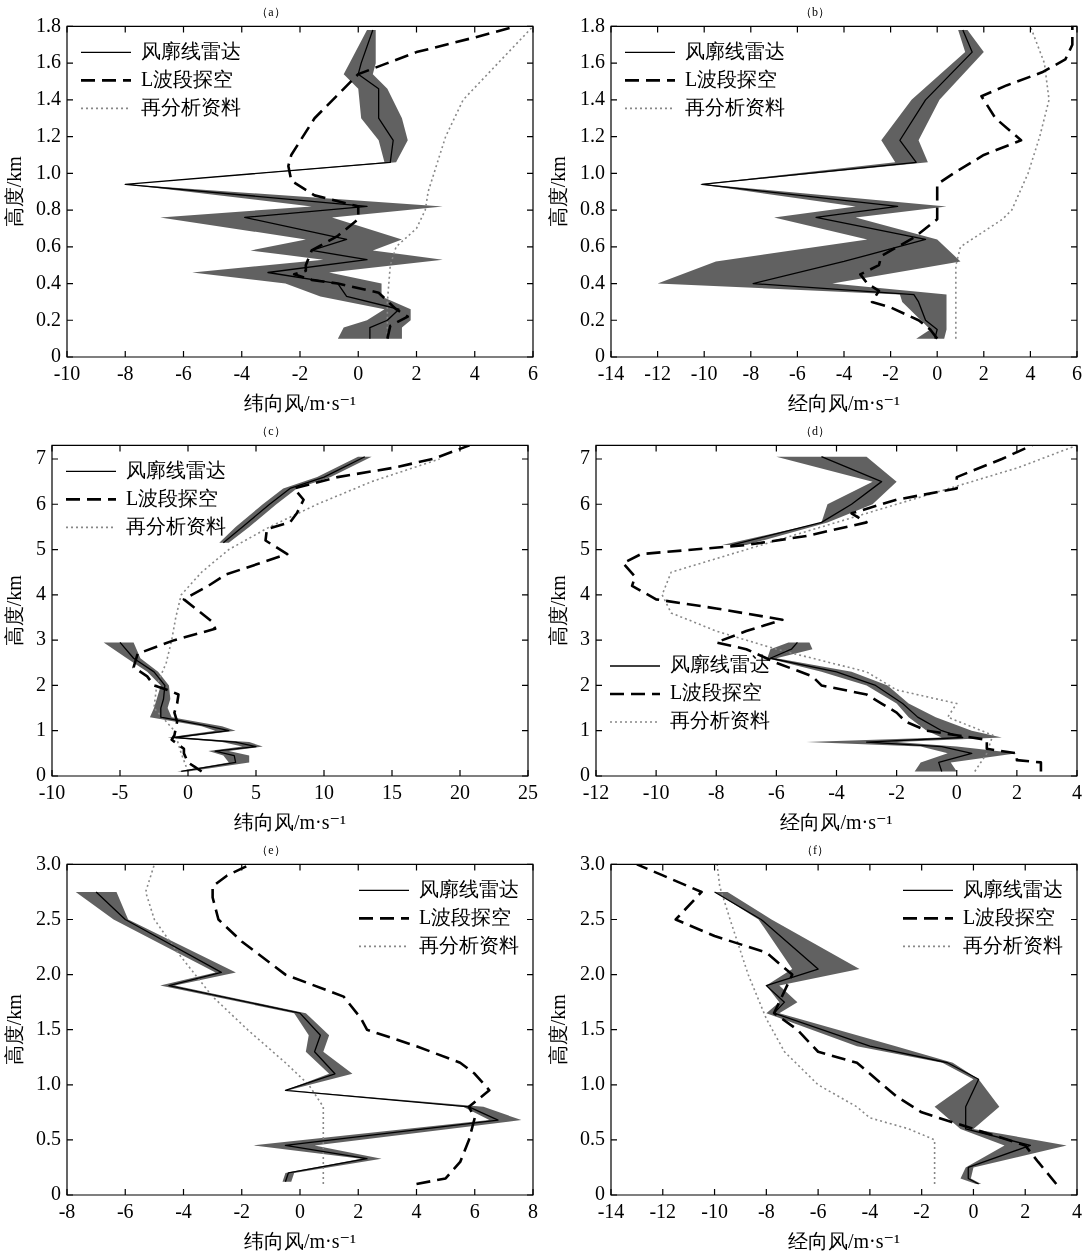  Describe the element at coordinates (256, 792) in the screenshot. I see `x-tick-label: 5` at that location.